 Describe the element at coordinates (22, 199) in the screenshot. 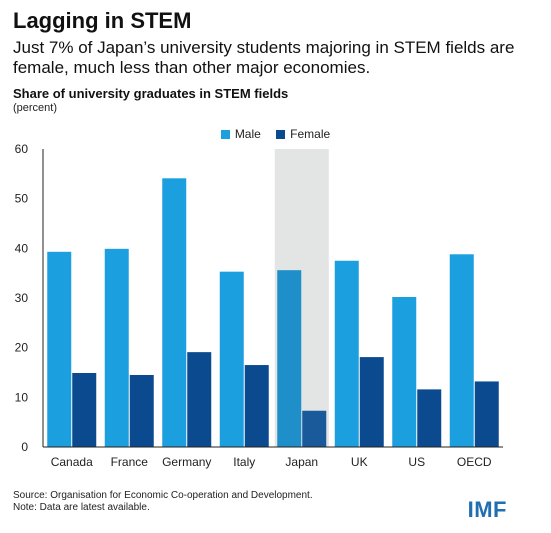

I see `y-tick-label: 50` at that location.